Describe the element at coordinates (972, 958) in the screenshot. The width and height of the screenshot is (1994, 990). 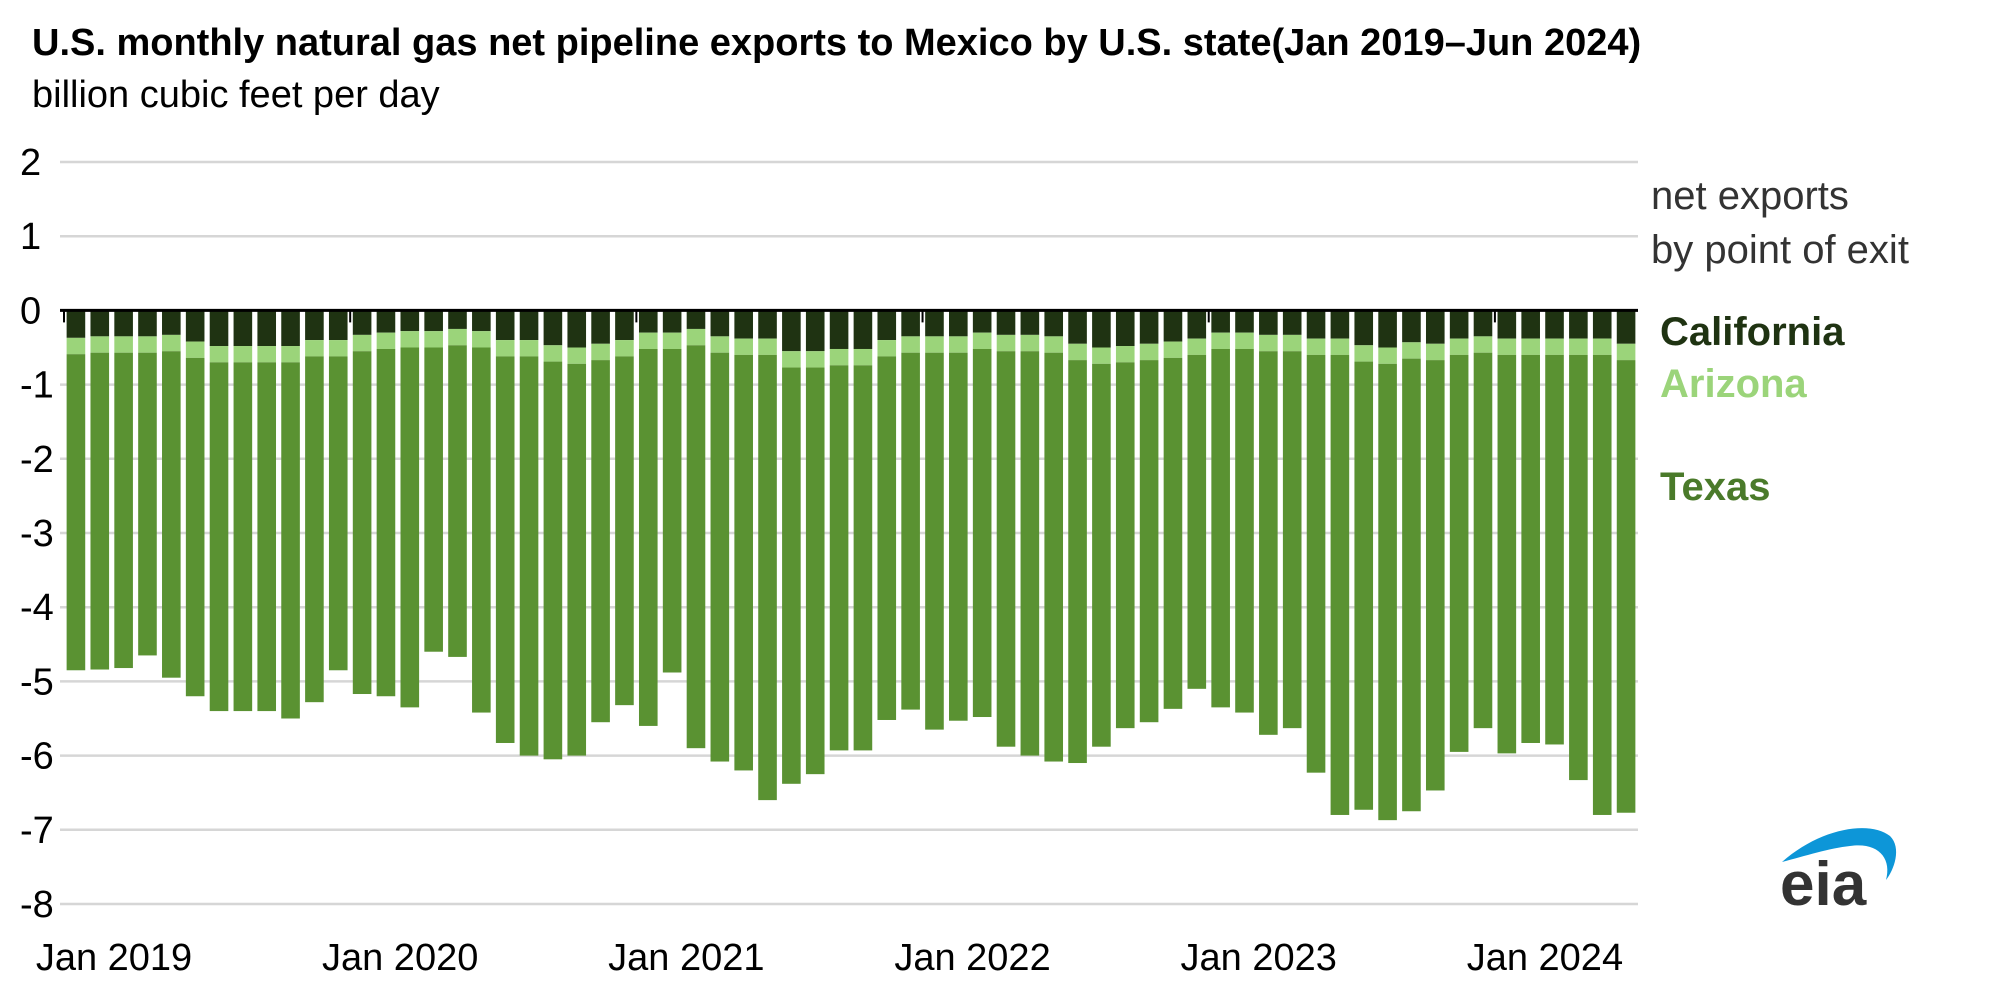
I see `x-tick-label: Jan 2022` at that location.